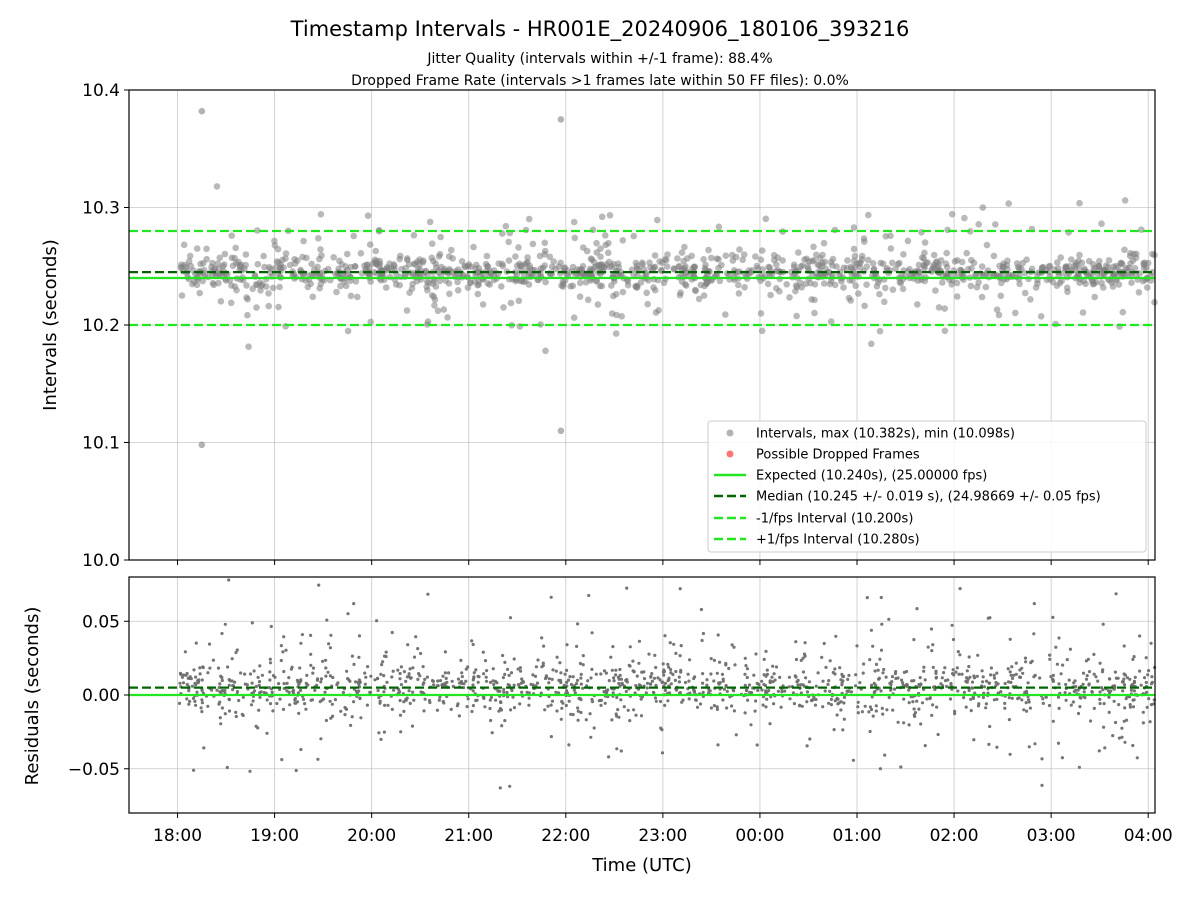 This screenshot has height=900, width=1200. Describe the element at coordinates (101, 326) in the screenshot. I see `intervals-y-tick-label: 10.2` at that location.